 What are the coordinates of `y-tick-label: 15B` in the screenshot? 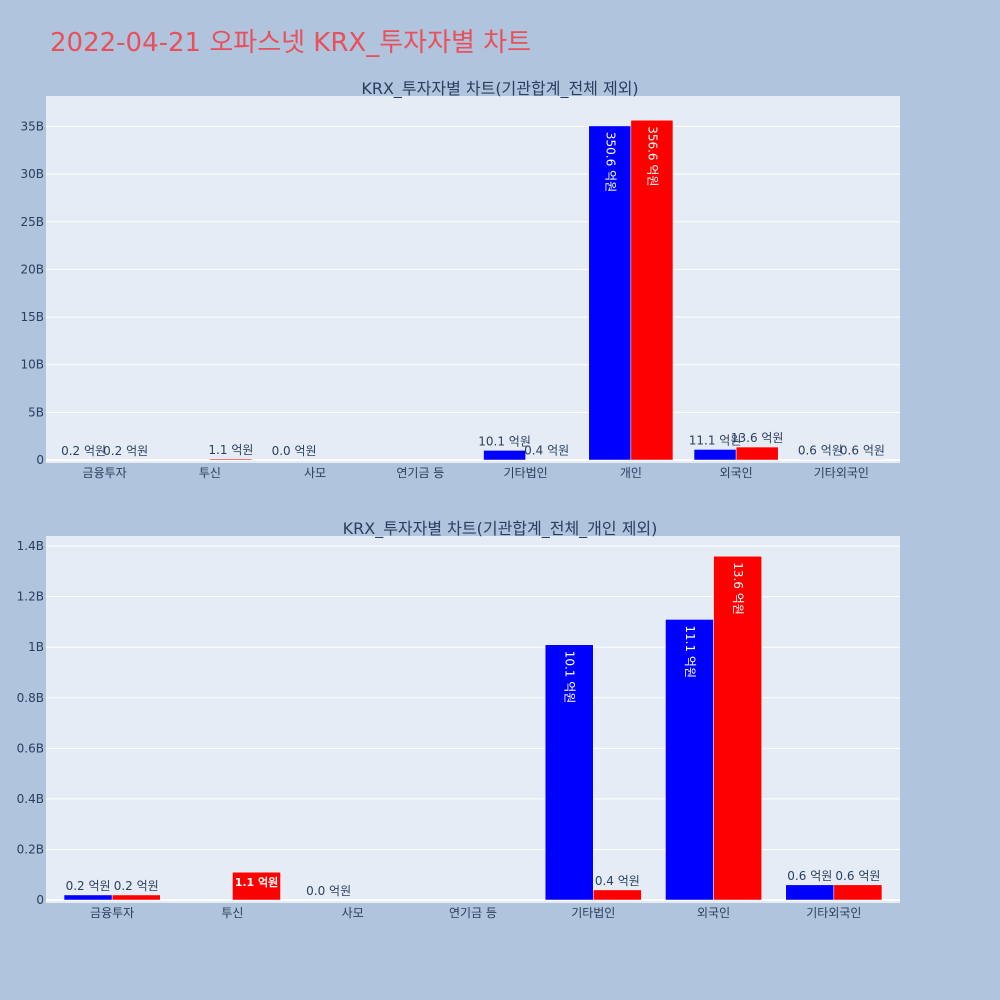 It's located at (32, 317).